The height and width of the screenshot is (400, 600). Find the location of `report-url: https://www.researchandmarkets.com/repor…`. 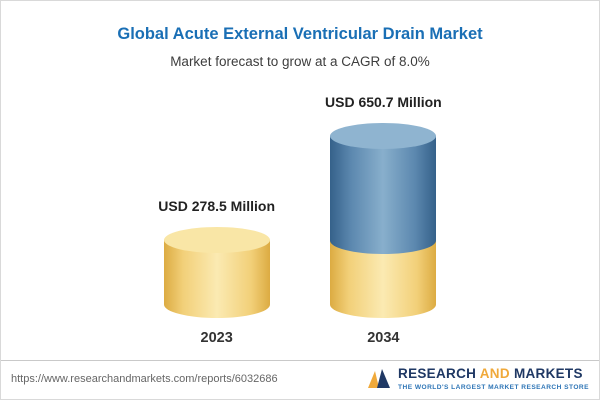

report-url: https://www.researchandmarkets.com/repor… is located at coordinates (144, 378).